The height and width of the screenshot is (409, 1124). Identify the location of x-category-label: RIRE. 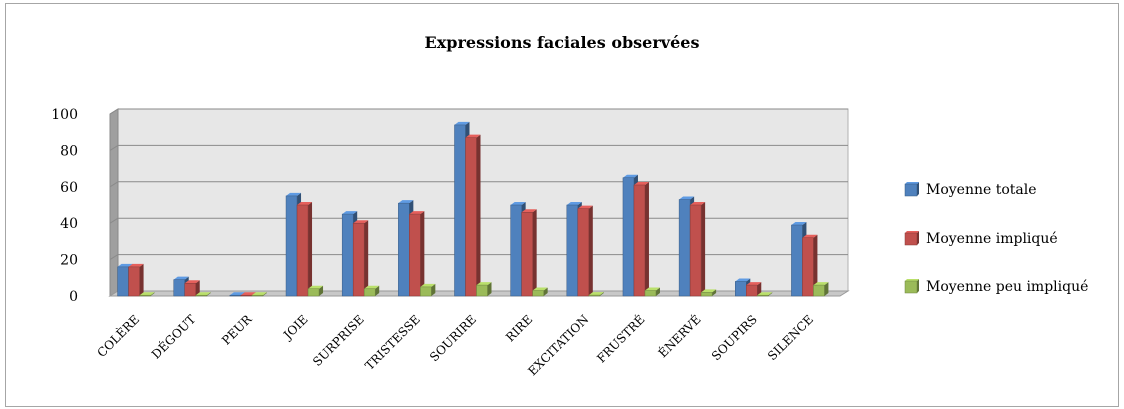
(519, 328).